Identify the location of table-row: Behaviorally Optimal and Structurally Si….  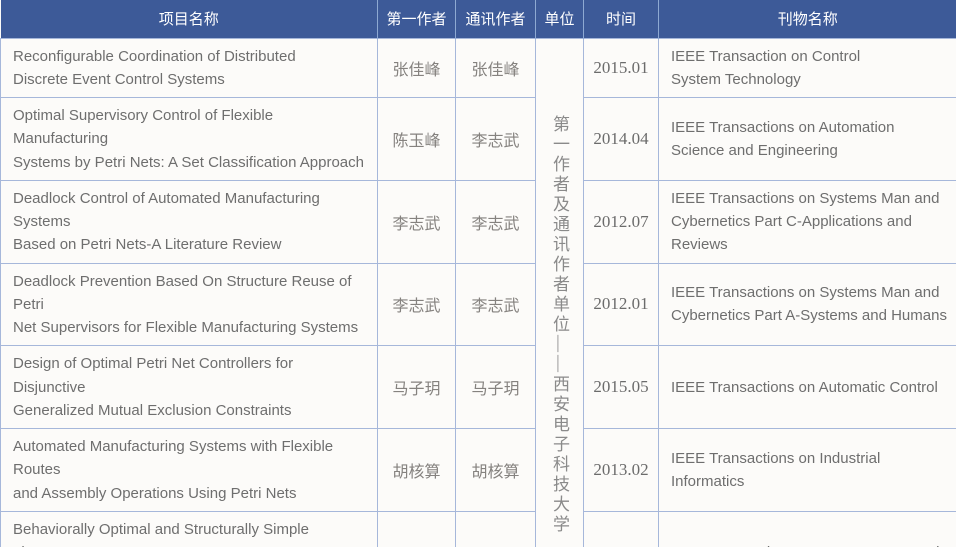
(478, 528).